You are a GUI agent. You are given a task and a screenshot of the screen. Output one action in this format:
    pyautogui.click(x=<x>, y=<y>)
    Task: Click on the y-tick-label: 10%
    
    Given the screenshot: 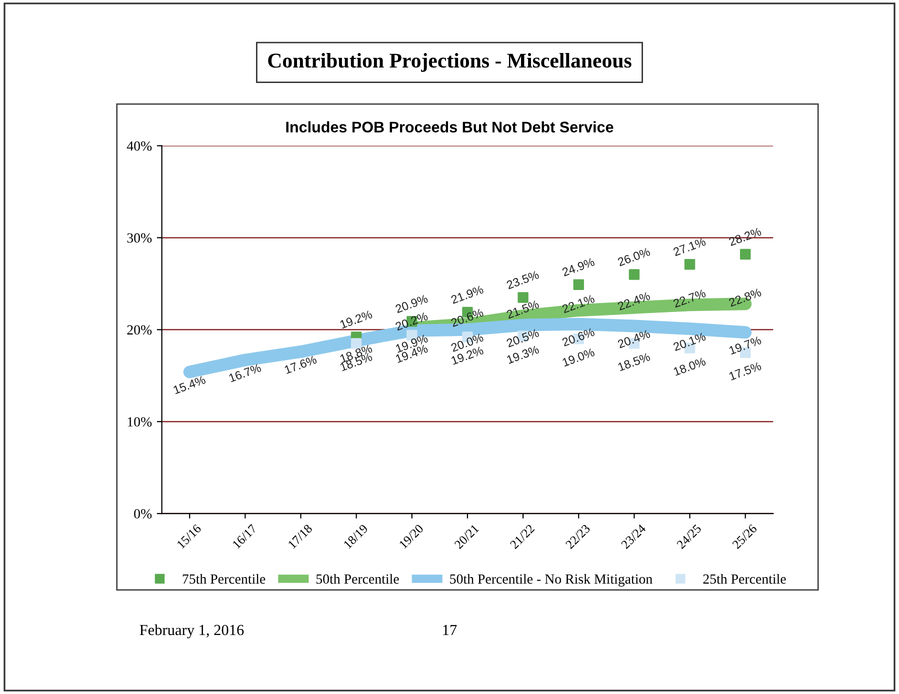 What is the action you would take?
    pyautogui.click(x=140, y=422)
    